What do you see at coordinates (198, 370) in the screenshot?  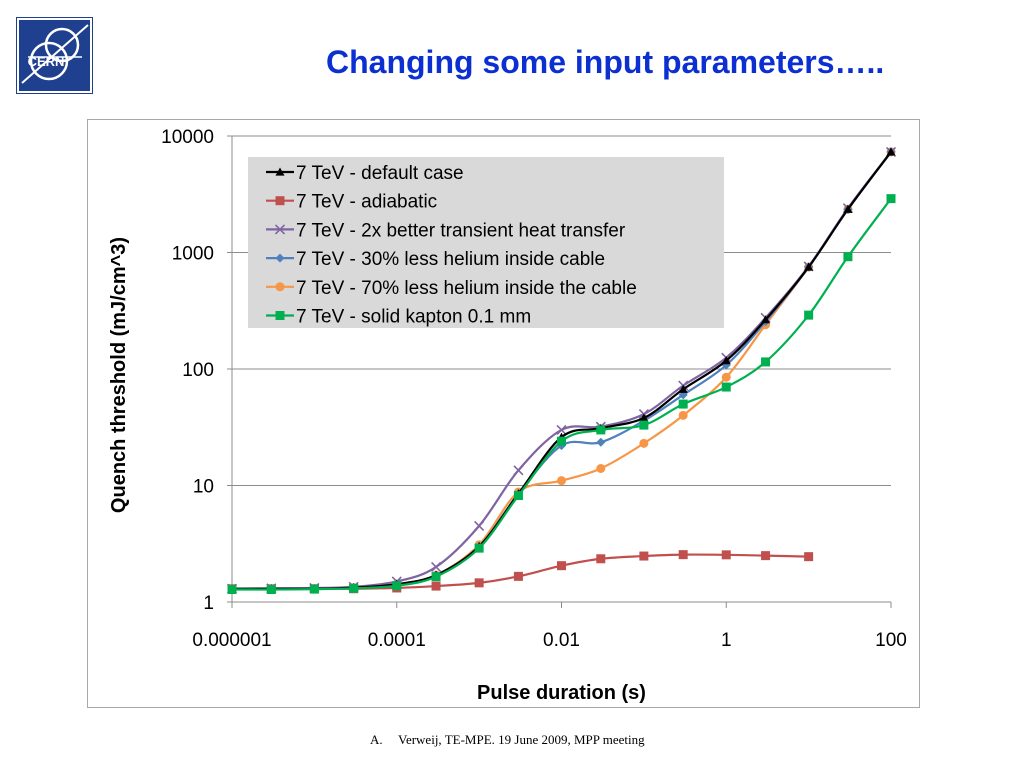 I see `y-tick-label: 100` at bounding box center [198, 370].